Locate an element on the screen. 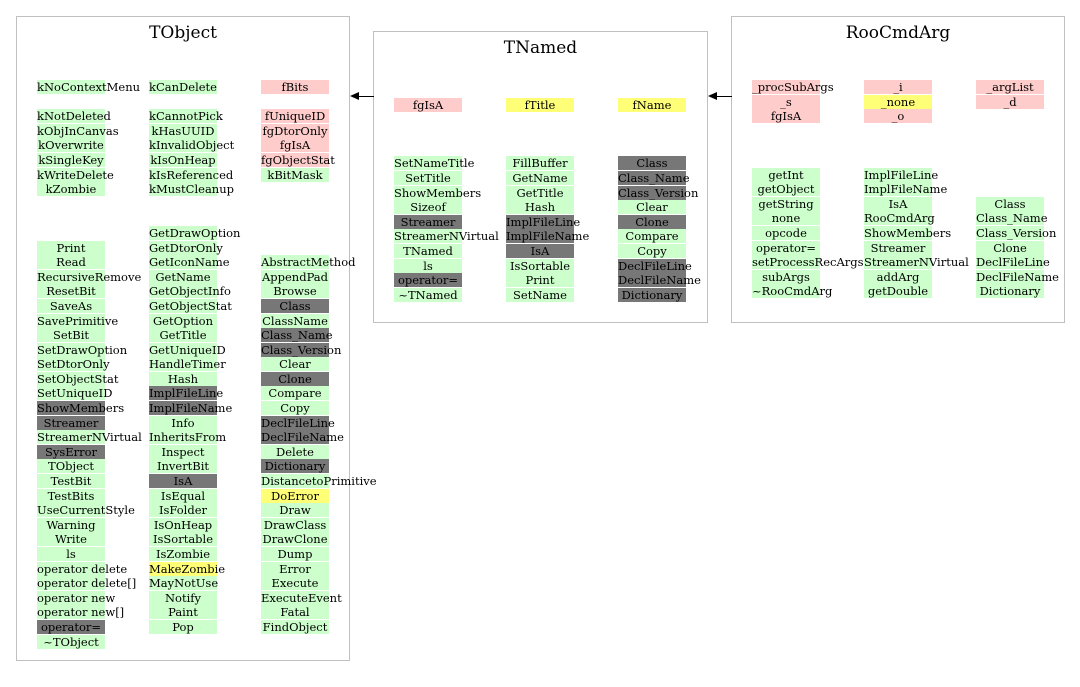 The image size is (1080, 687). member-cell: DeclFileLine is located at coordinates (655, 265).